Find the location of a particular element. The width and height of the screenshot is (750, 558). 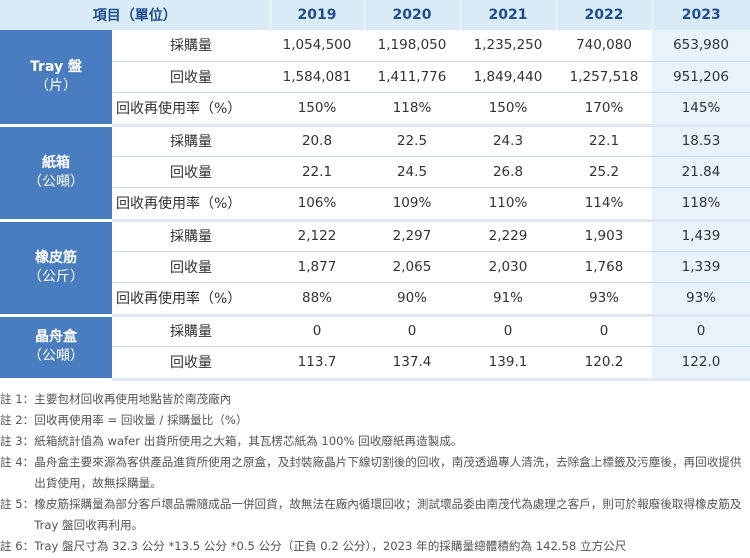

value-cell: 2,030 is located at coordinates (508, 267).